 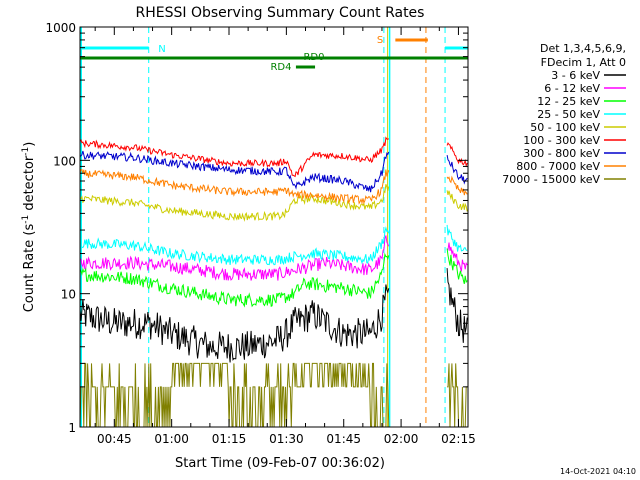 What do you see at coordinates (551, 179) in the screenshot?
I see `legend-label: 7000 - 15000 keV` at bounding box center [551, 179].